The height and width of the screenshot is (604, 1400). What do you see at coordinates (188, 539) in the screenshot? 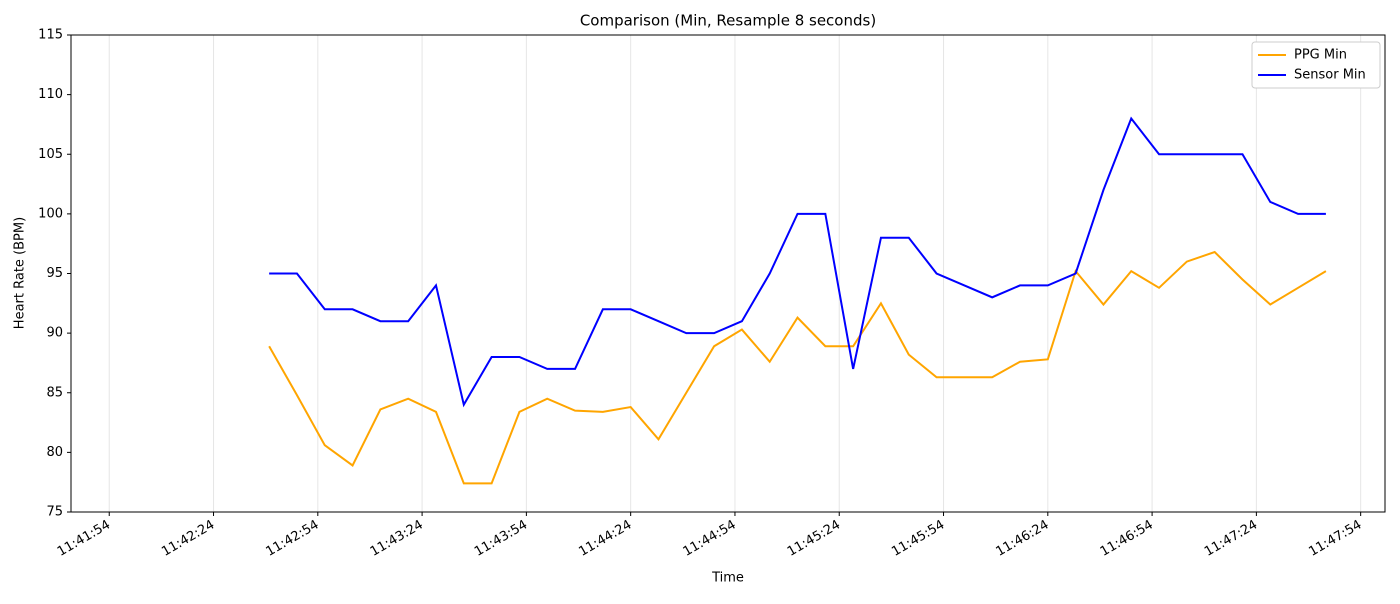
I see `x-tick-label: 11:42:24` at bounding box center [188, 539].